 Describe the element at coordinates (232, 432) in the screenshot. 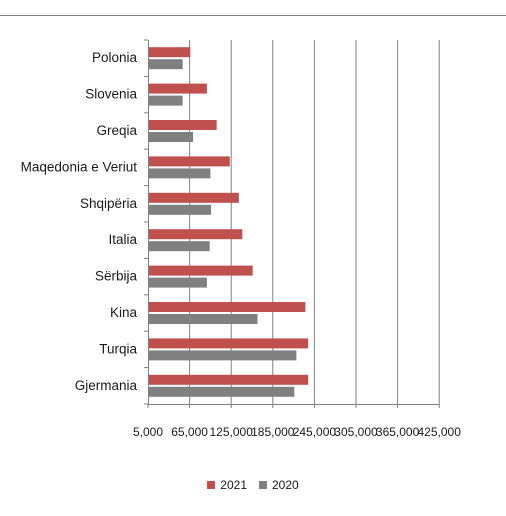

I see `x-tick-label: 125,000` at that location.